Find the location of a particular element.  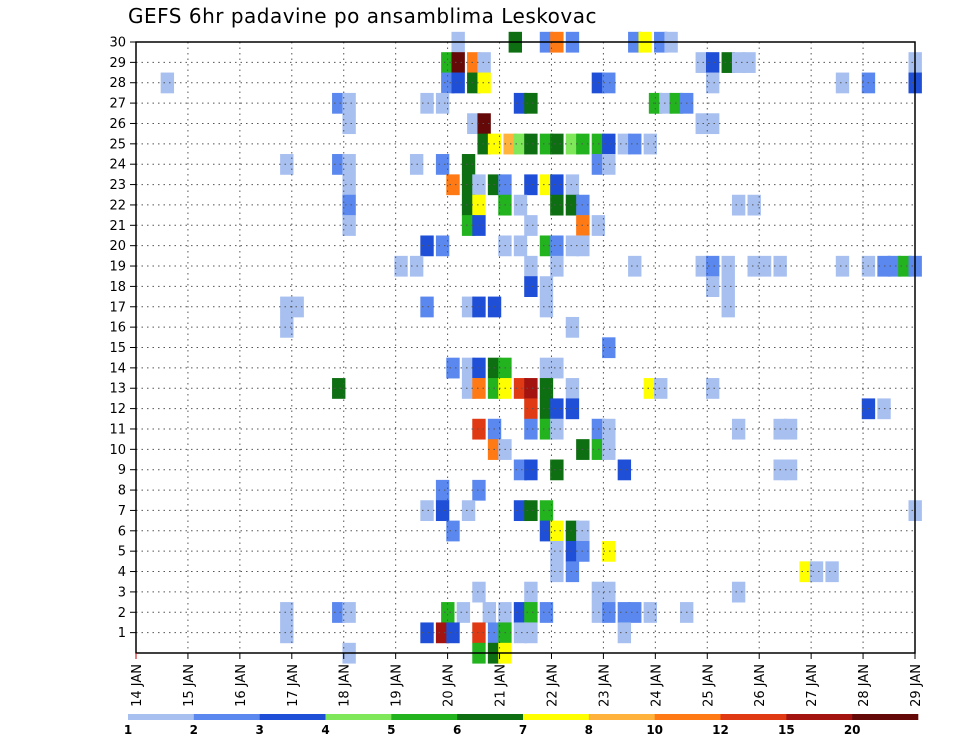

y-tick-label: 18 is located at coordinates (117, 287).